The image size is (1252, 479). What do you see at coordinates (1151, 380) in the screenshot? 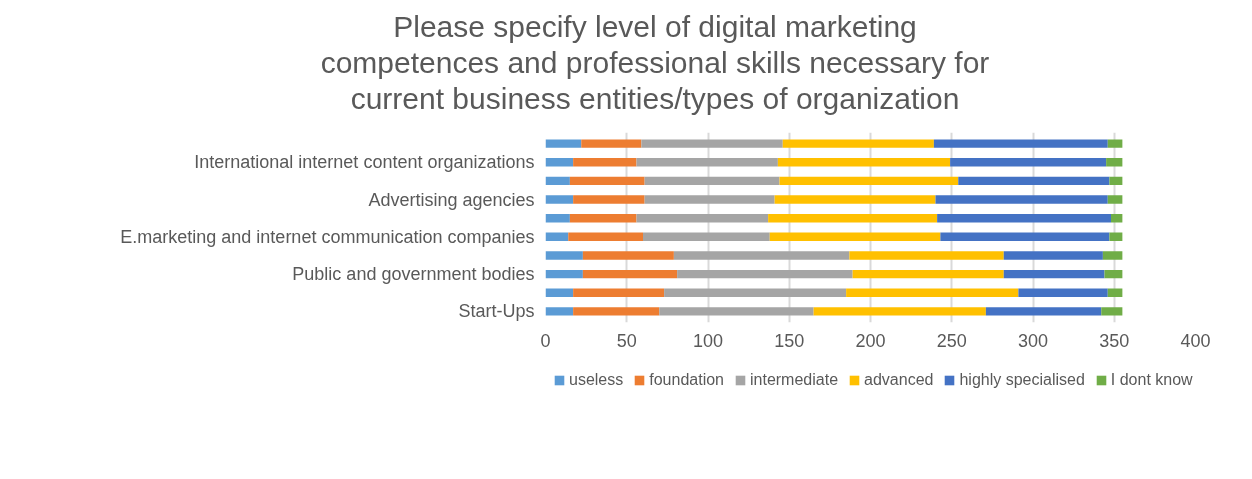
I see `legend-label: I dont know` at bounding box center [1151, 380].